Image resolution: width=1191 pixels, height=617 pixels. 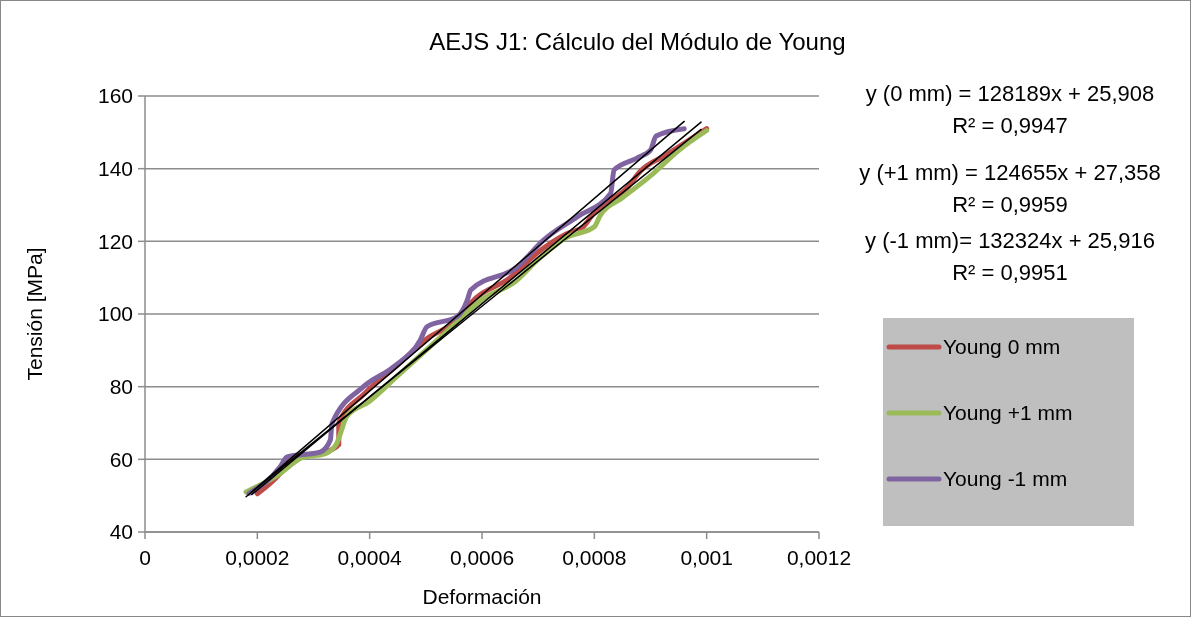 What do you see at coordinates (1008, 413) in the screenshot?
I see `legend-label: Young +1 mm` at bounding box center [1008, 413].